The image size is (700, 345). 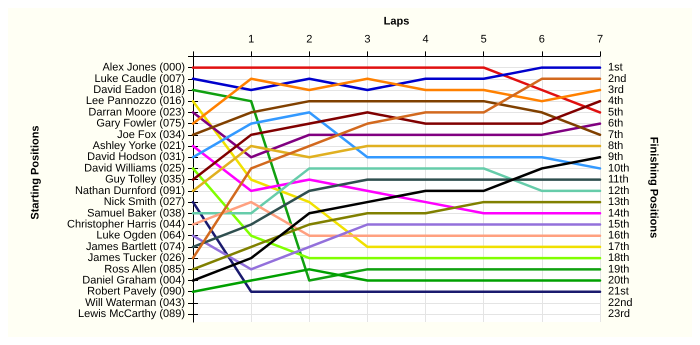 I want to click on y-tick-label: 3rd, so click(x=616, y=90).